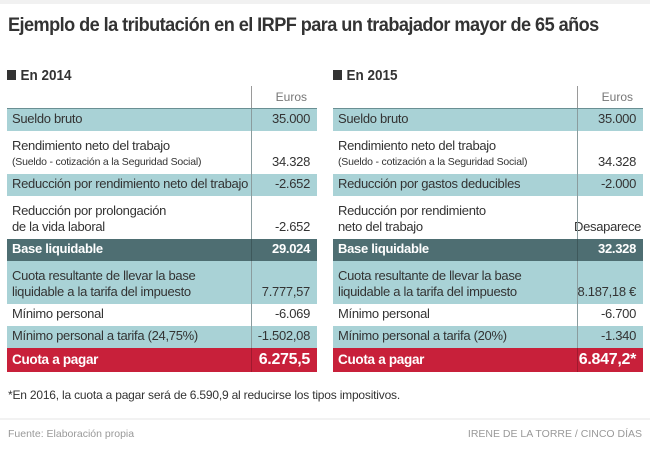 Image resolution: width=650 pixels, height=452 pixels. What do you see at coordinates (412, 210) in the screenshot?
I see `row-label-line: Reducción por rendimiento` at bounding box center [412, 210].